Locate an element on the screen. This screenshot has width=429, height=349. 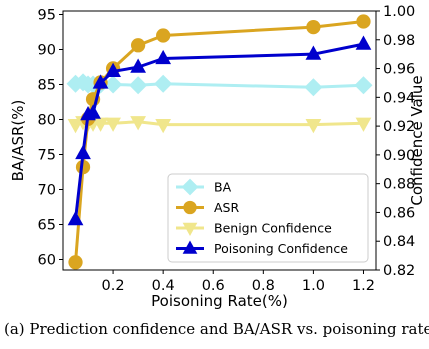
right-y-tick-label: 0.88 is located at coordinates (399, 185).